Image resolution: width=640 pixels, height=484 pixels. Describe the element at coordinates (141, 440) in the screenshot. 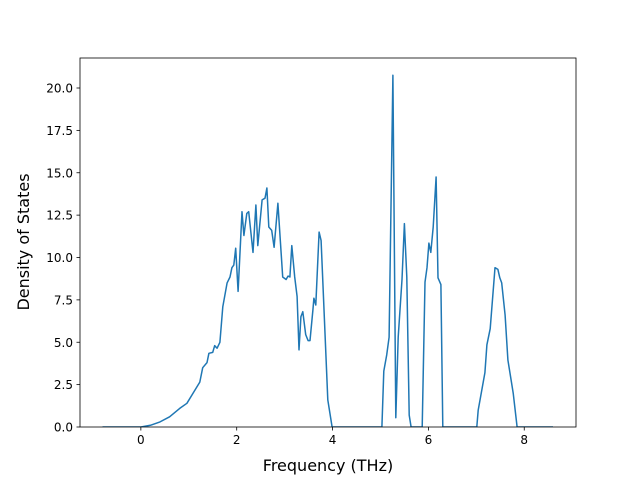

I see `x-tick-label: 0` at that location.